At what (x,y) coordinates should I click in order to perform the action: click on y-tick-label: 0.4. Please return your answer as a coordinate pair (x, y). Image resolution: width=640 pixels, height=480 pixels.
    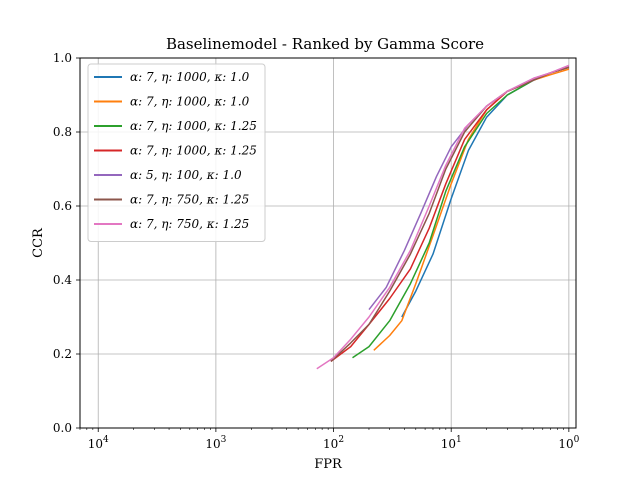
    Looking at the image, I should click on (62, 280).